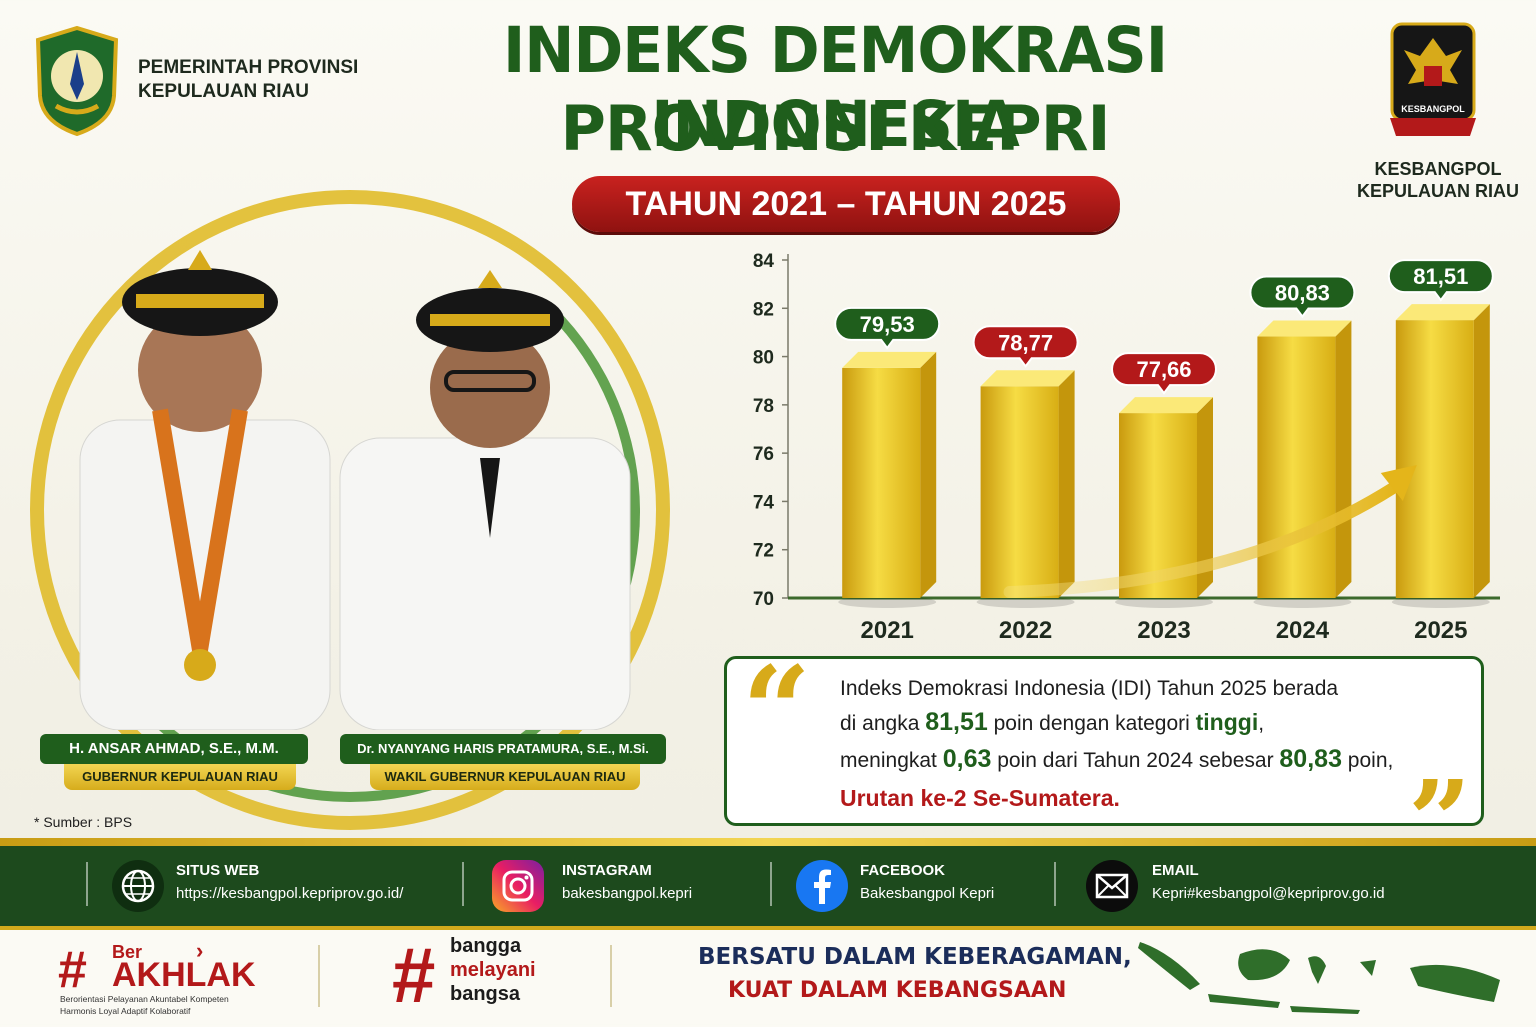 The width and height of the screenshot is (1536, 1027). What do you see at coordinates (887, 324) in the screenshot?
I see `value-label: 79,53` at bounding box center [887, 324].